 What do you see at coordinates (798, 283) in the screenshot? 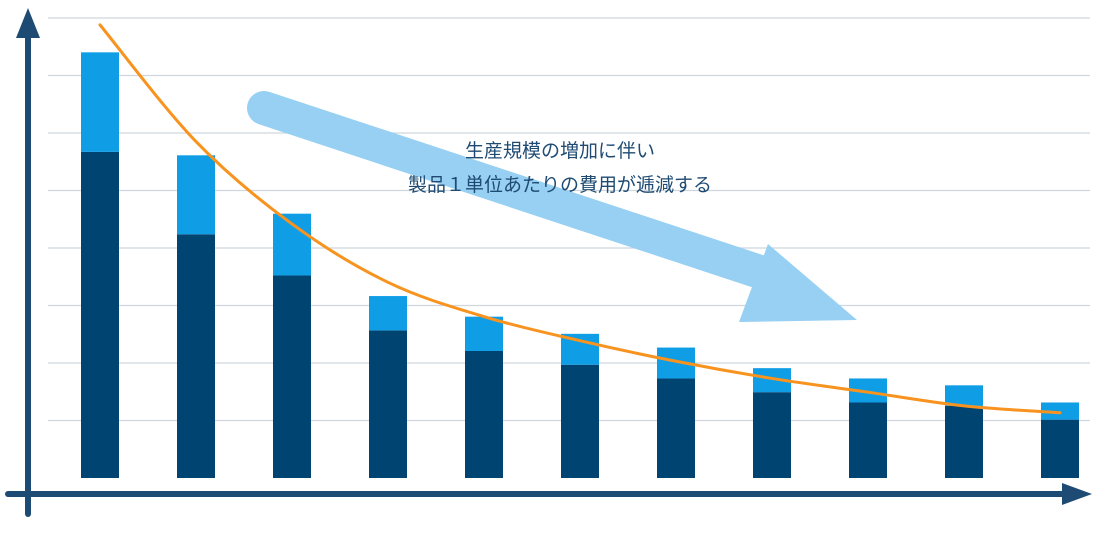
I see `annotation-arrow-head` at bounding box center [798, 283].